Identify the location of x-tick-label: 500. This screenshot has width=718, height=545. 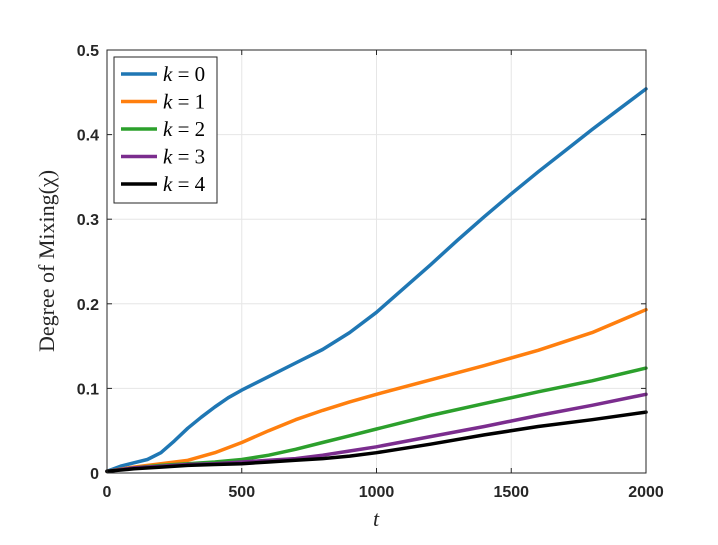
(241, 492).